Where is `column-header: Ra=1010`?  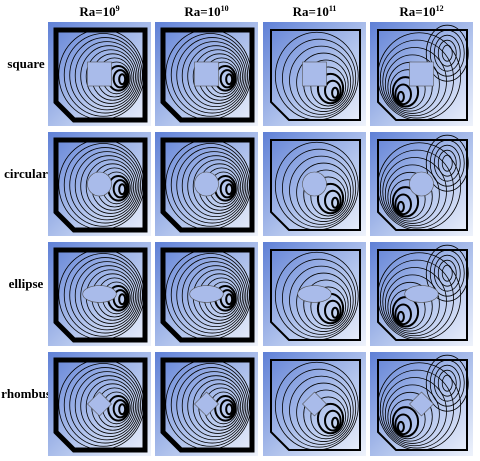
column-header: Ra=1010 is located at coordinates (206, 11).